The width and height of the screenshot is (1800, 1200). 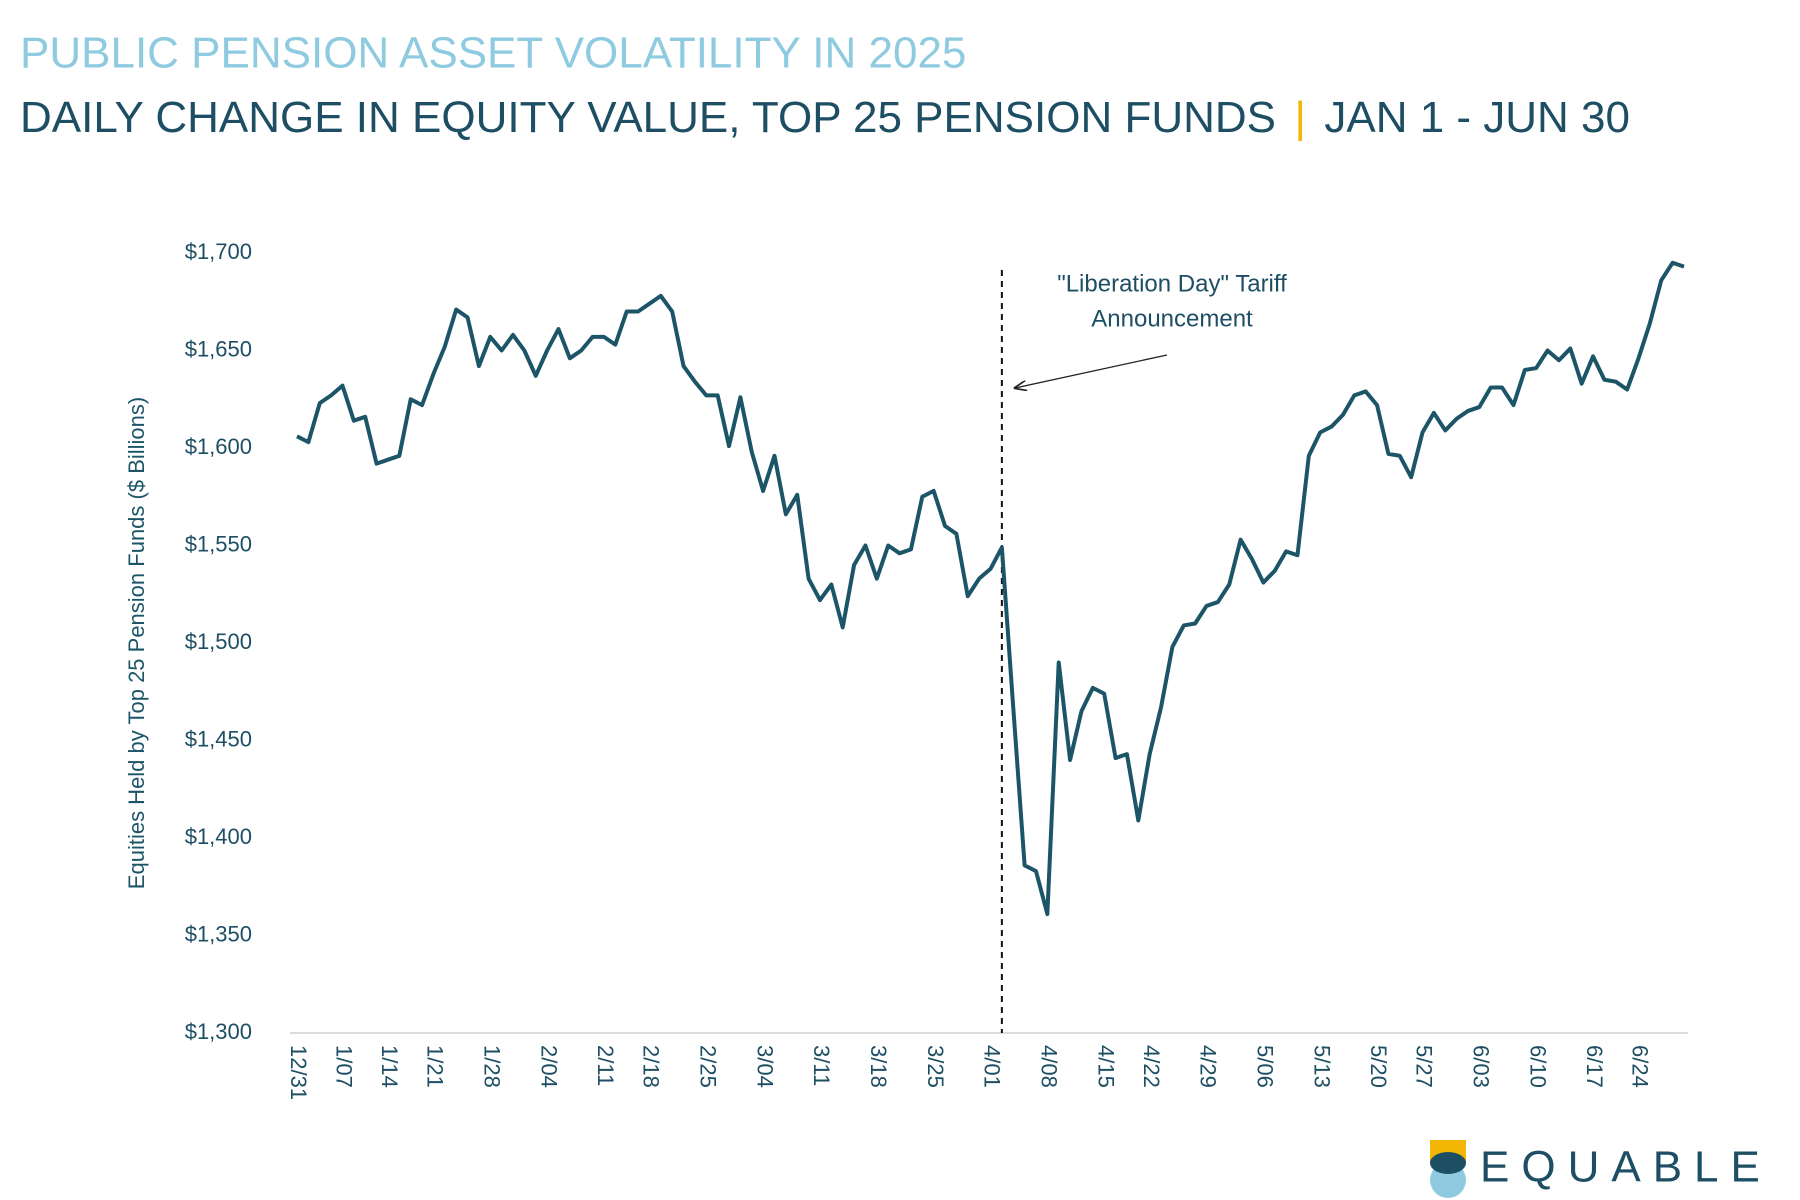 What do you see at coordinates (1091, 371) in the screenshot?
I see `annotation-arrow` at bounding box center [1091, 371].